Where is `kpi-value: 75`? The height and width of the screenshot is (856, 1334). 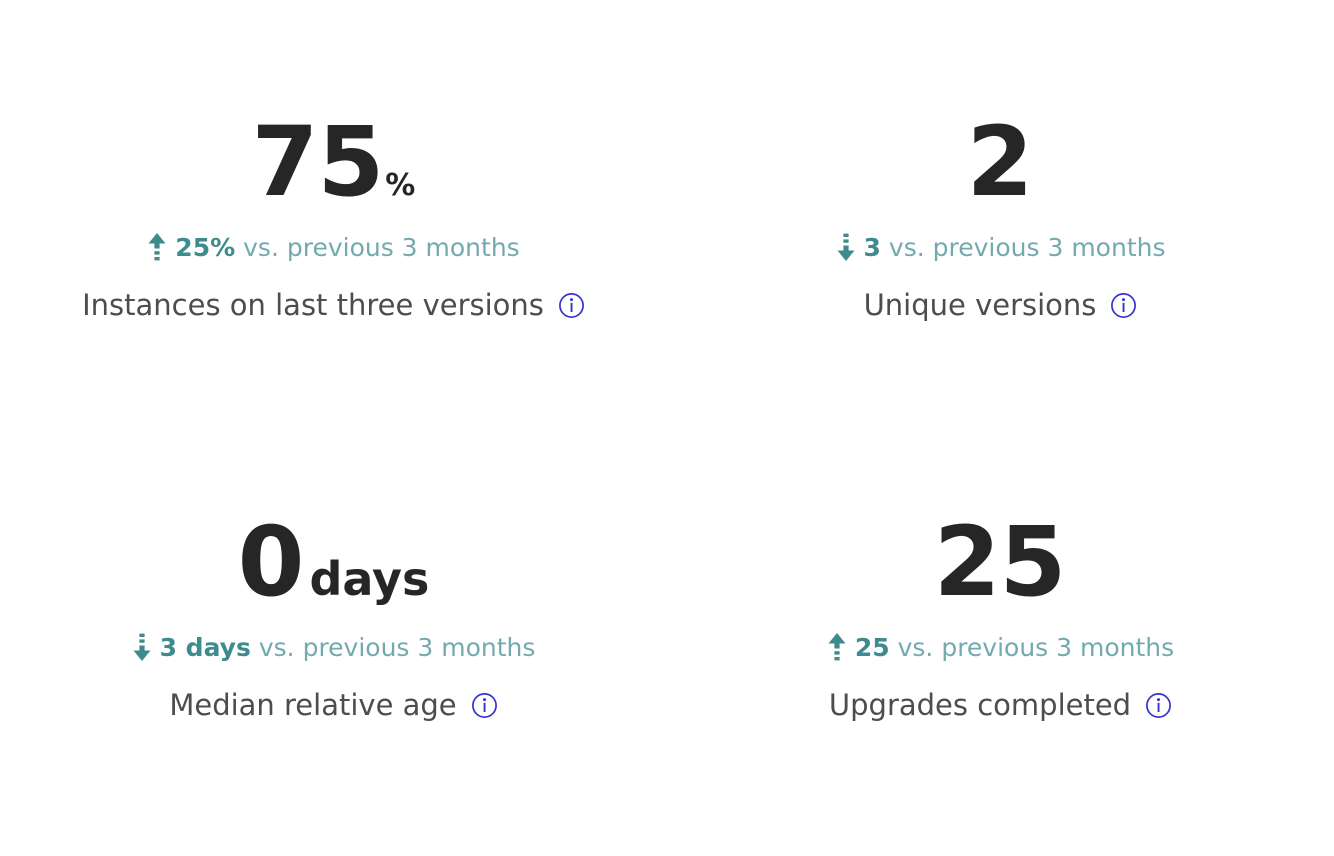
kpi-value: 75 is located at coordinates (318, 162).